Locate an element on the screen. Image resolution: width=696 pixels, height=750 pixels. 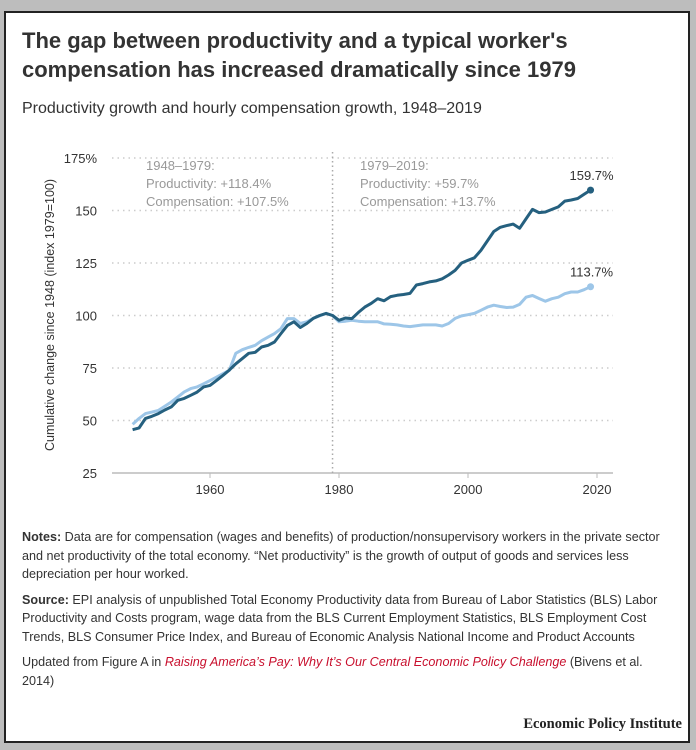
period-annotation: Productivity: +118.4% is located at coordinates (209, 183).